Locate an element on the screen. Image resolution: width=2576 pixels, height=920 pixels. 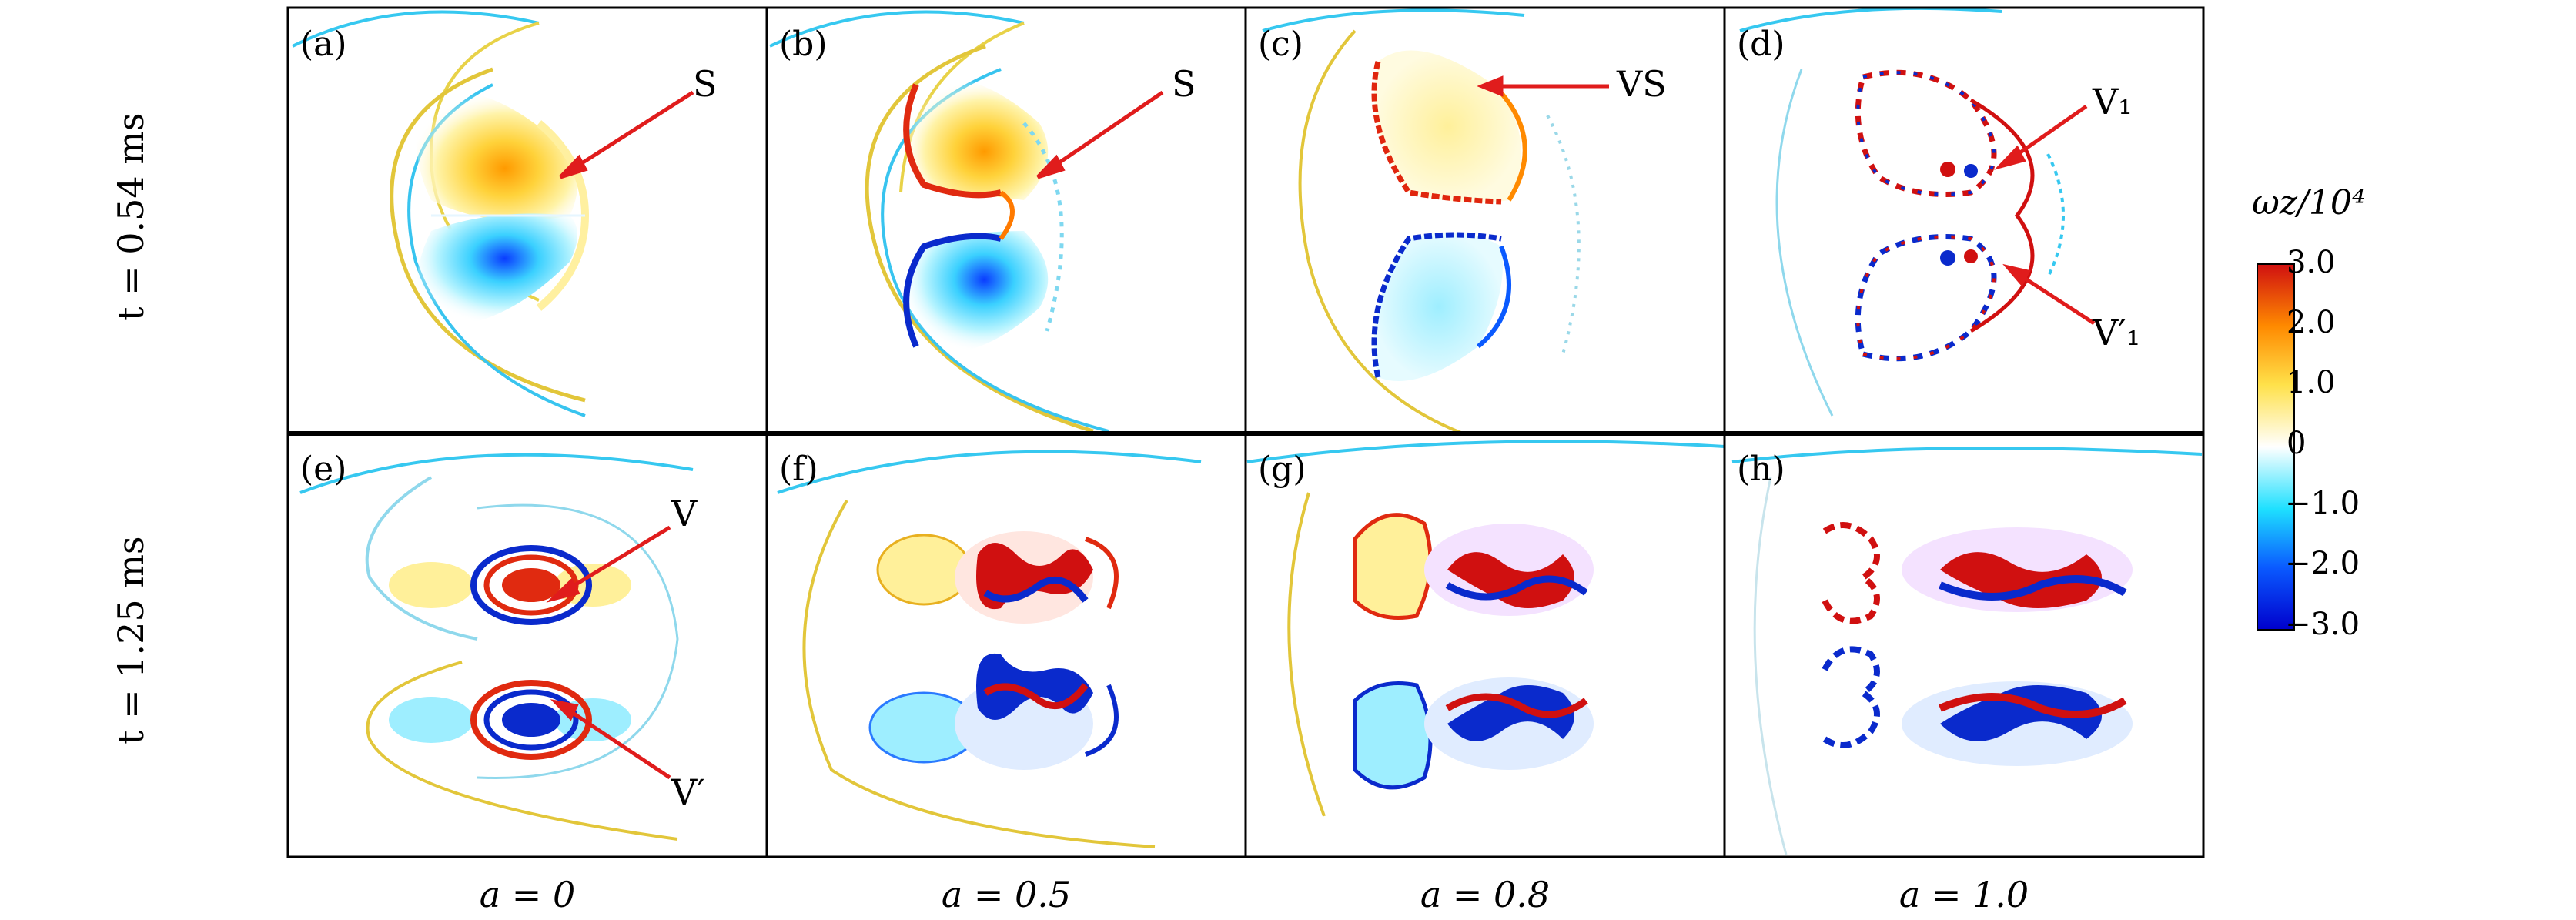
panel-d is located at coordinates (1902, 212).